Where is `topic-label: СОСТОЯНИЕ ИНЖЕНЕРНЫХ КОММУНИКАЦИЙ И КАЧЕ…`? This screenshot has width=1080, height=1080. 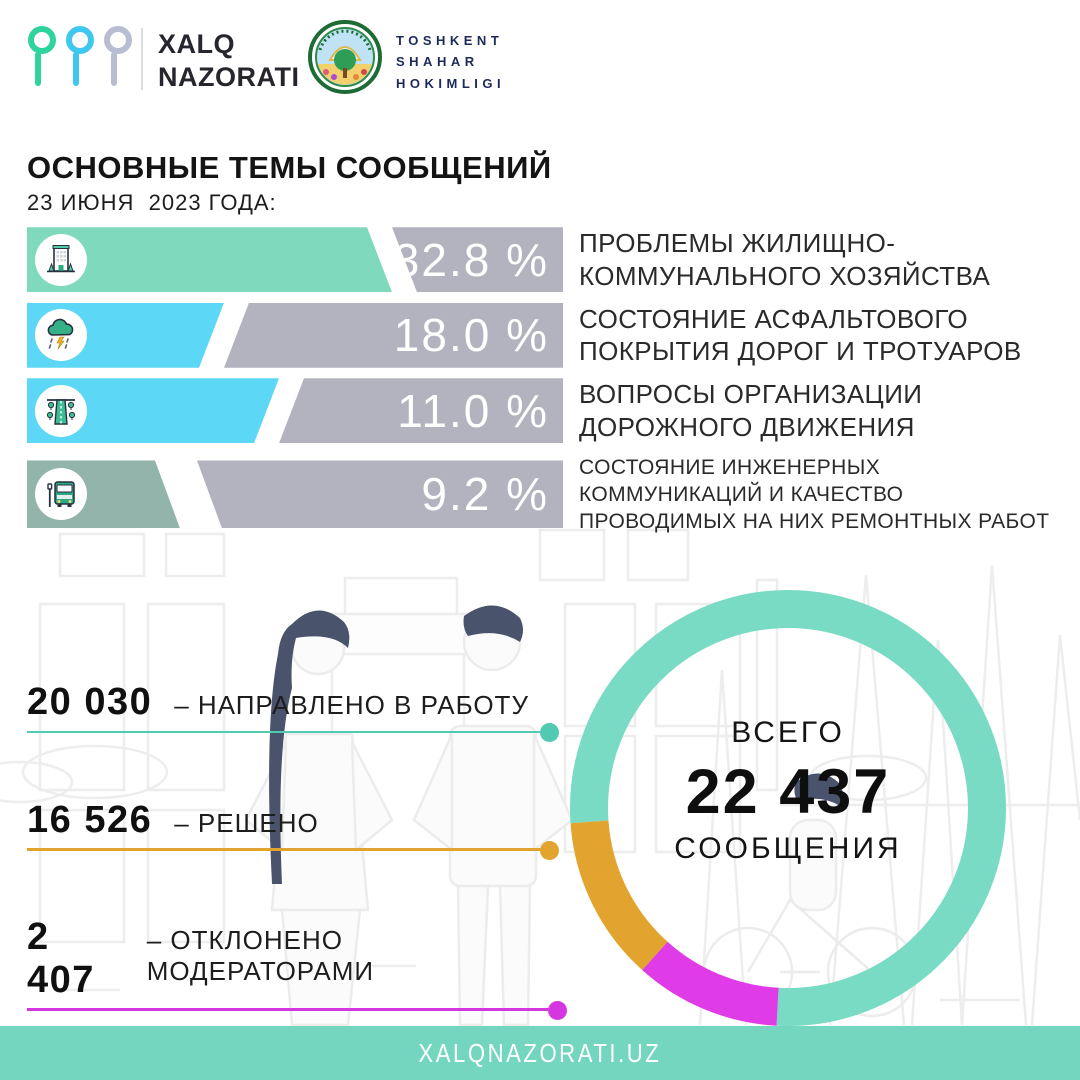
topic-label: СОСТОЯНИЕ ИНЖЕНЕРНЫХ КОММУНИКАЦИЙ И КАЧЕ… is located at coordinates (814, 495).